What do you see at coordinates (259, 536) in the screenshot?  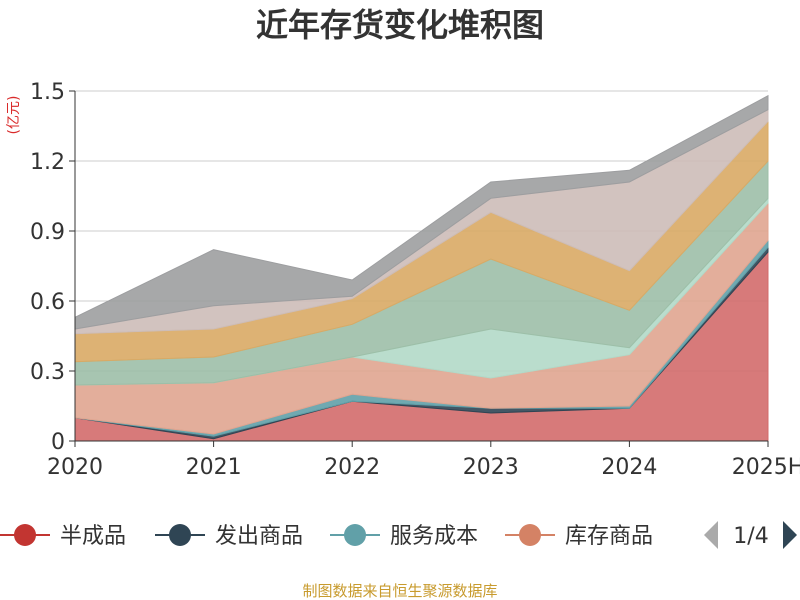 I see `legend-label: 发出商品` at bounding box center [259, 536].